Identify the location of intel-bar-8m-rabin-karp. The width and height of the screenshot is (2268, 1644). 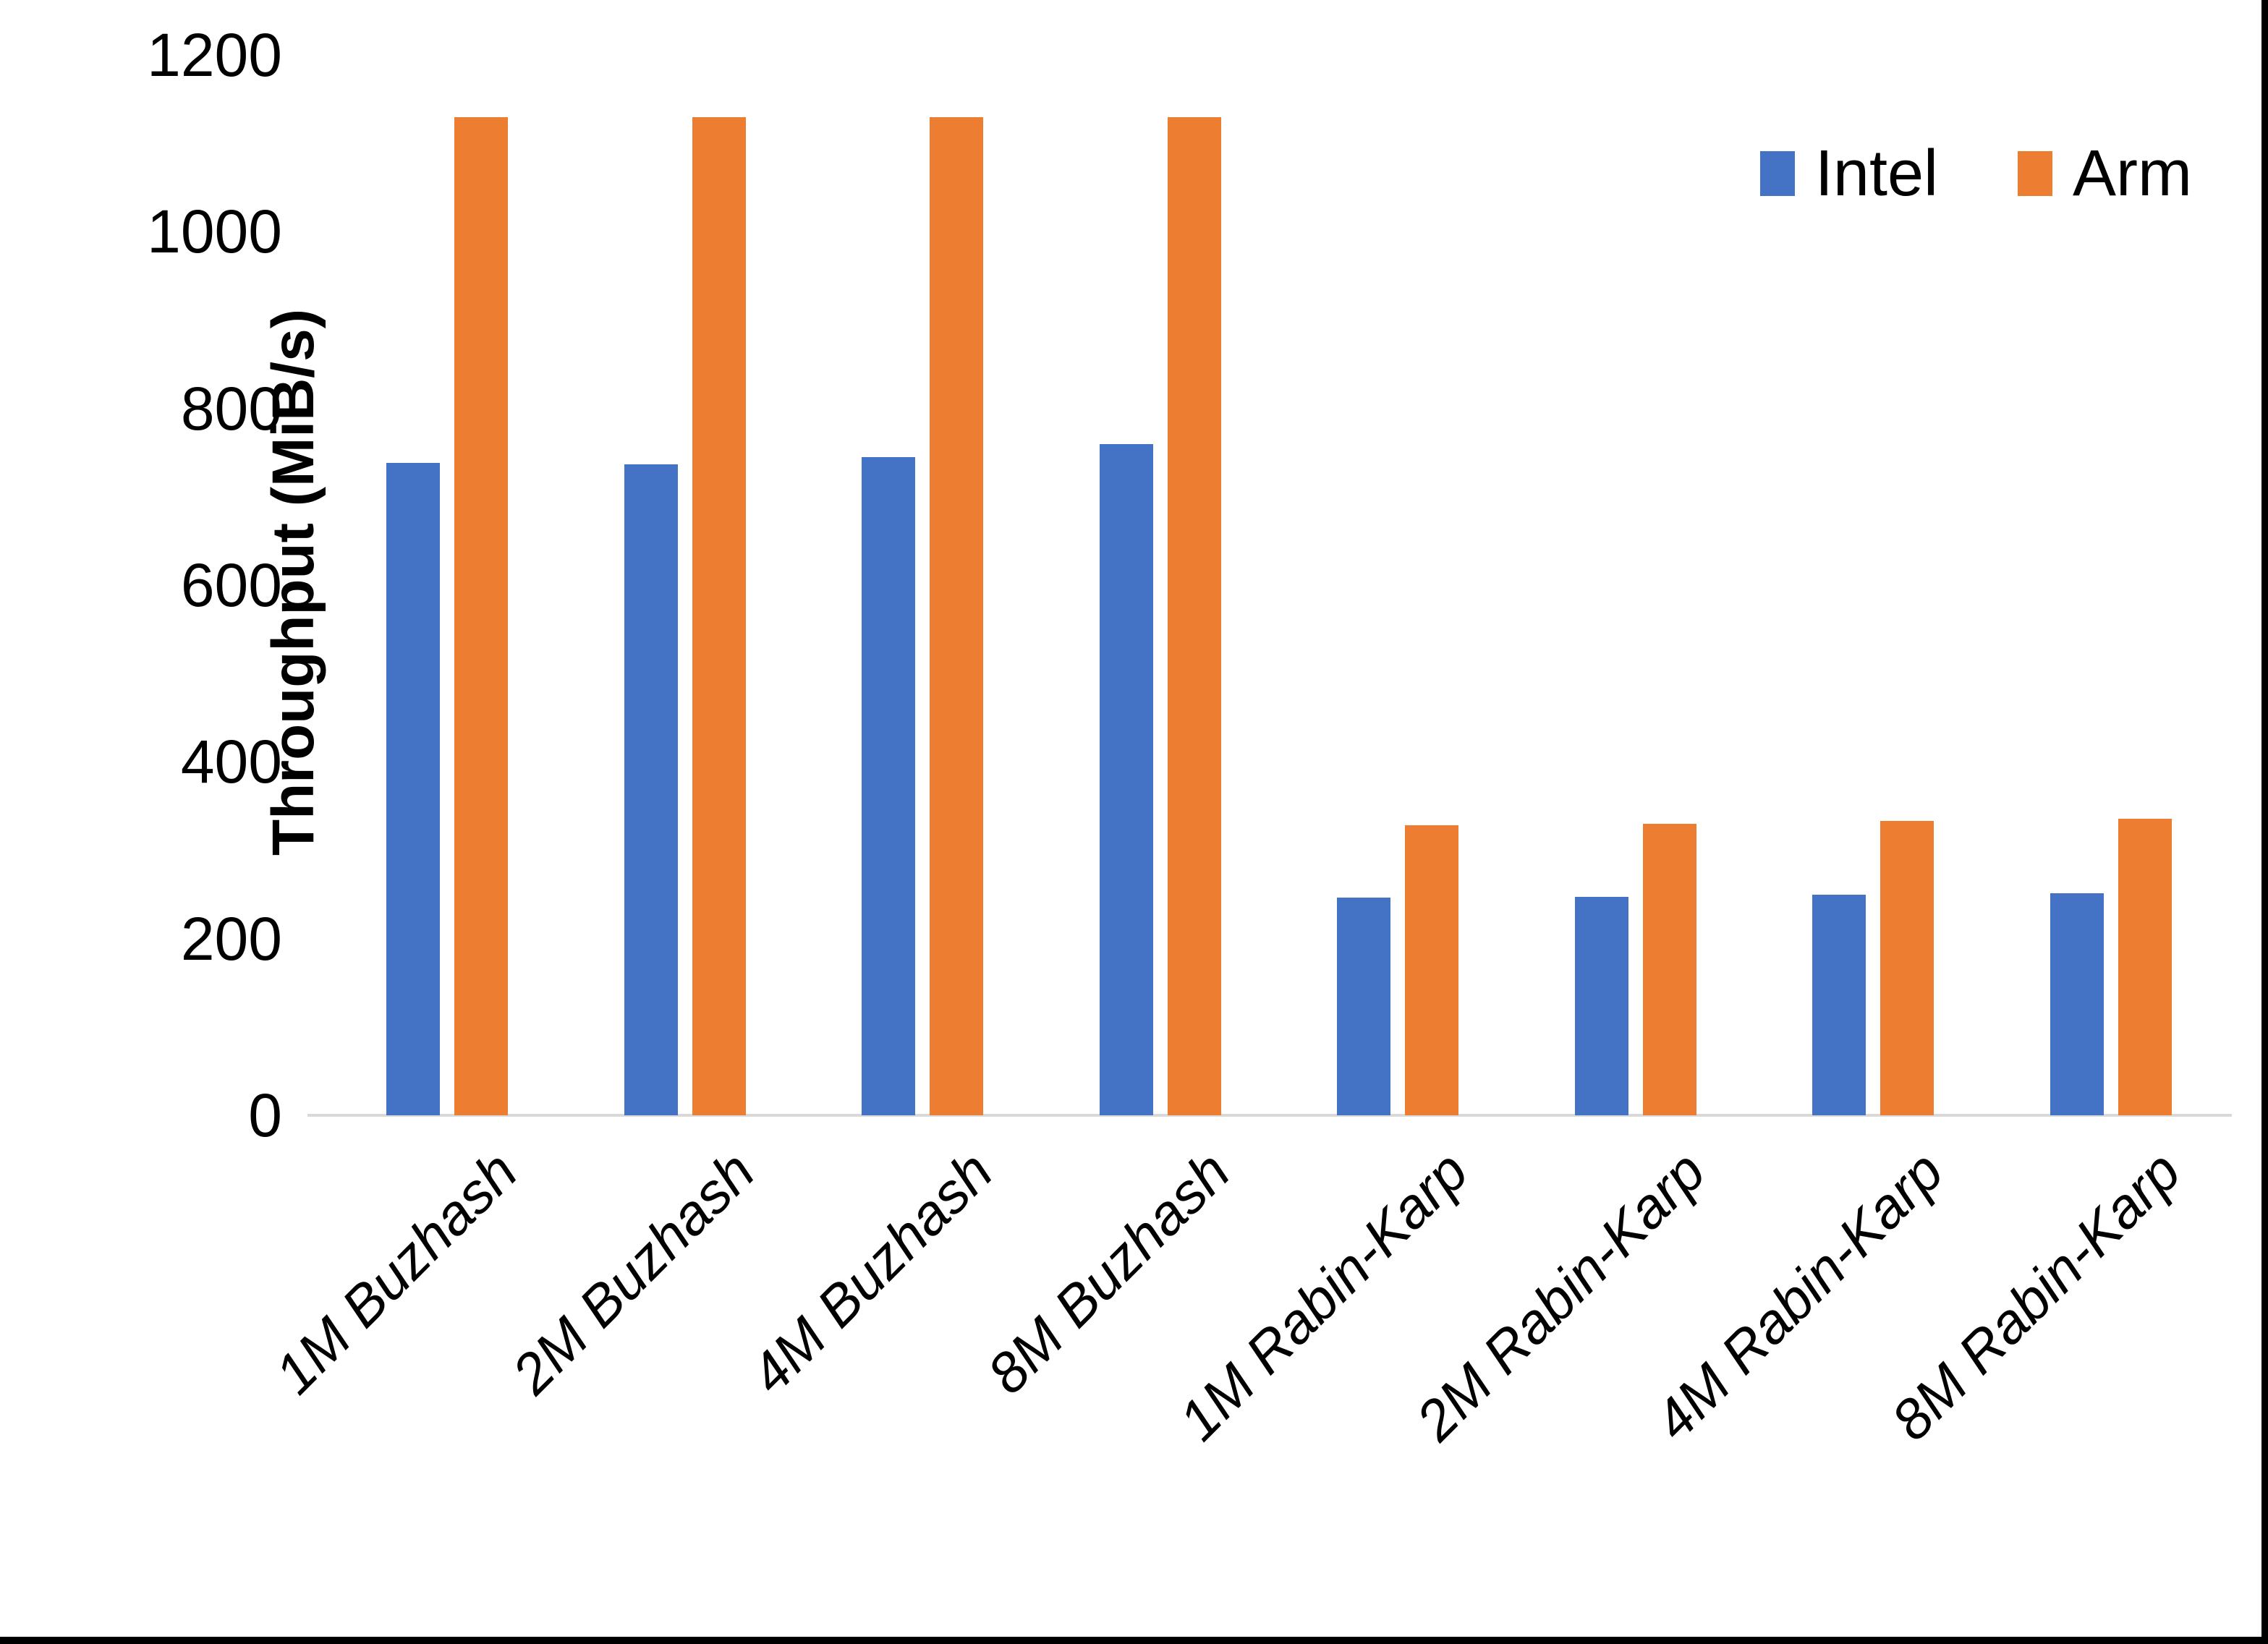
(2077, 1004).